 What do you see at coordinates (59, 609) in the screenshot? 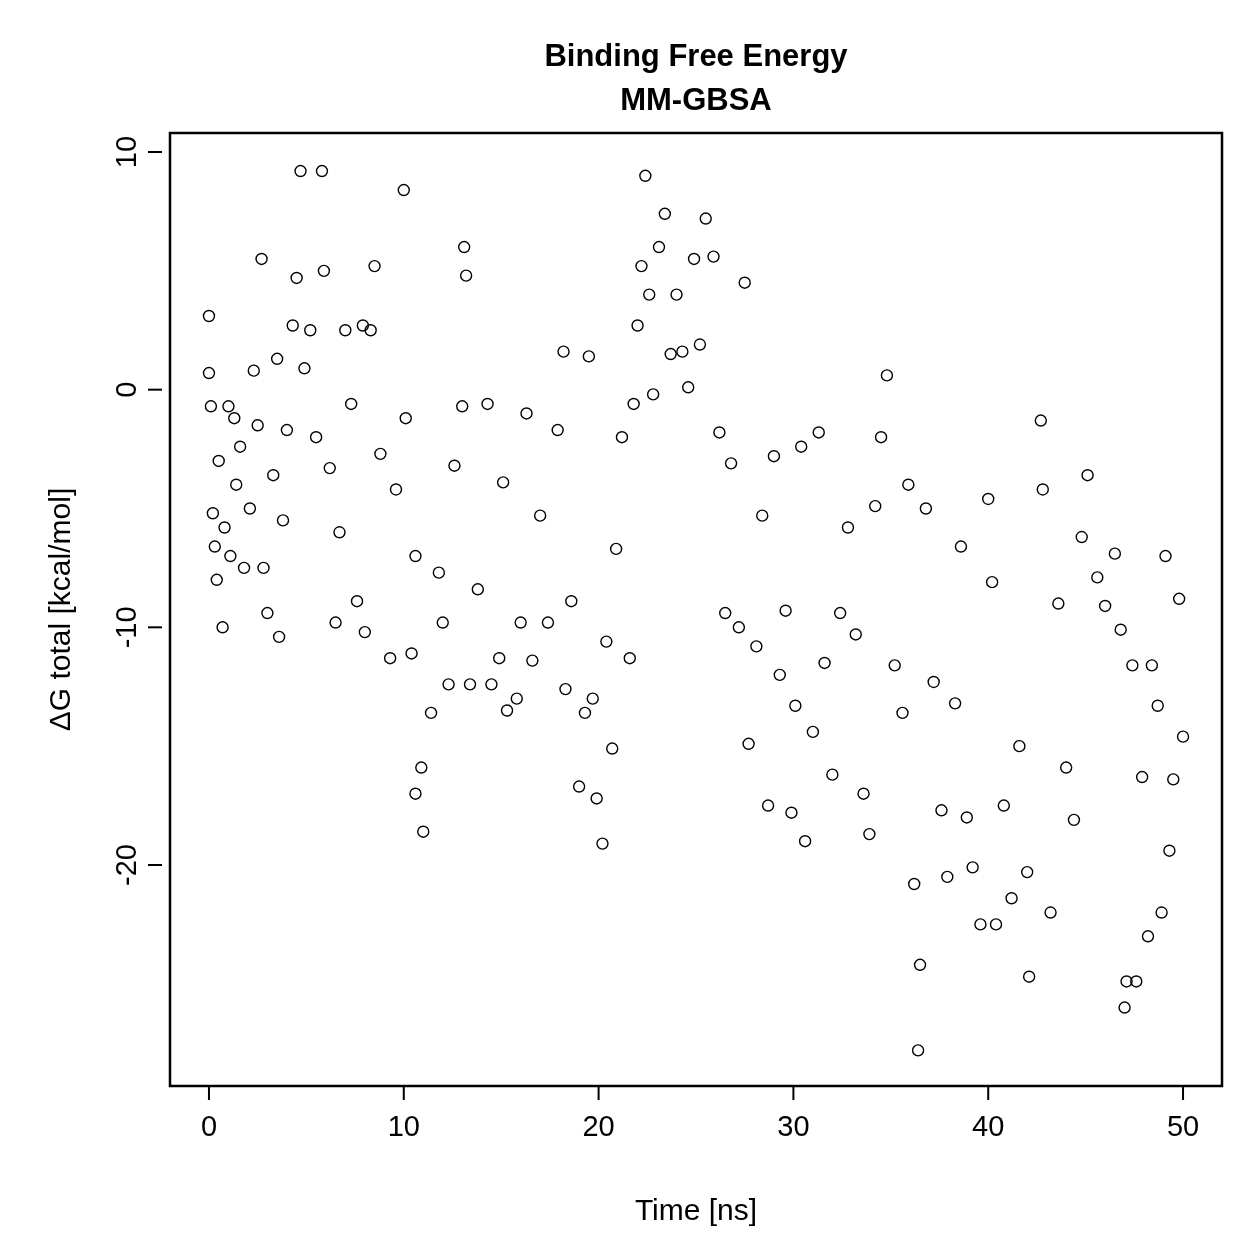
I see `y-axis-title: ΔG total [kcal/mol]` at bounding box center [59, 609].